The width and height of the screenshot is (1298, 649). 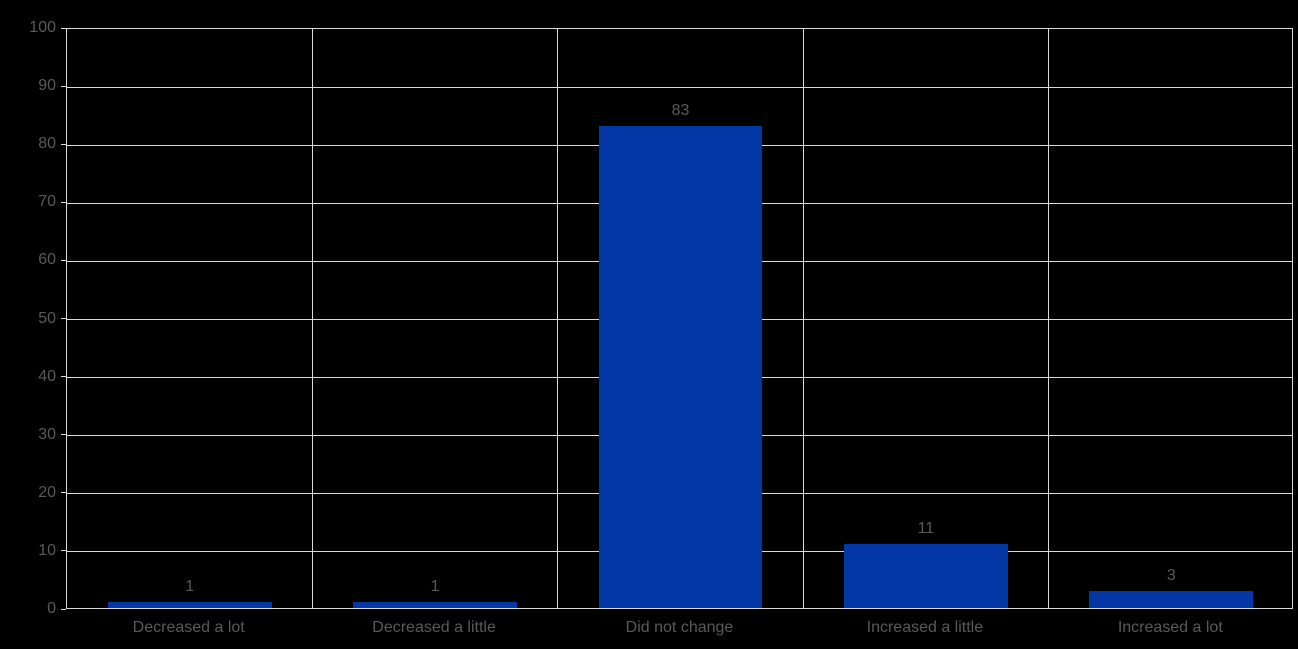 What do you see at coordinates (680, 110) in the screenshot?
I see `bar-value-label: 83` at bounding box center [680, 110].